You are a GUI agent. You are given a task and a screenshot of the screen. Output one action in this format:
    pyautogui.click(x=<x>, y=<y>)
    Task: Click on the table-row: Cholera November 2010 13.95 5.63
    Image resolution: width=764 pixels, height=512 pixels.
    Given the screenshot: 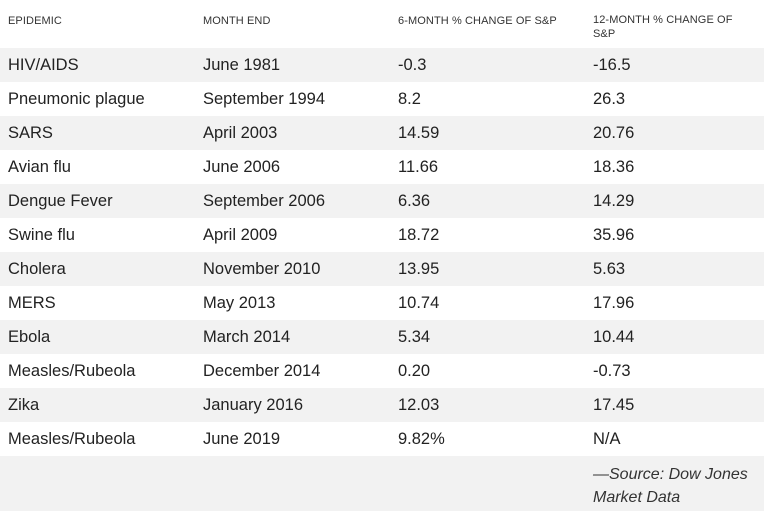 What is the action you would take?
    pyautogui.click(x=382, y=269)
    